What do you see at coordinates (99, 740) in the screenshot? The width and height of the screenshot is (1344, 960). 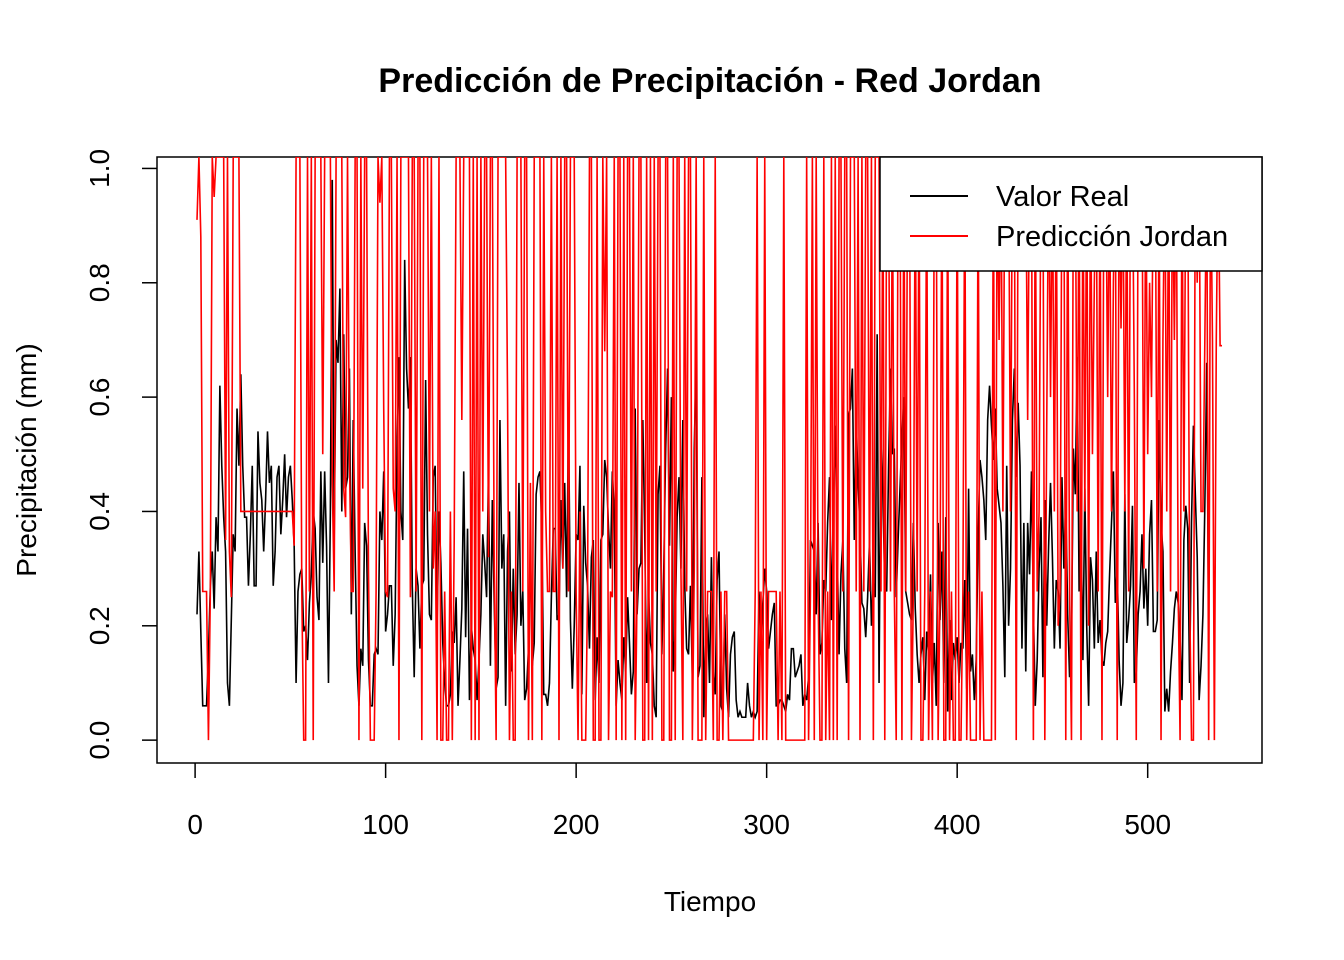 I see `y-tick-label: 0.0` at bounding box center [99, 740].